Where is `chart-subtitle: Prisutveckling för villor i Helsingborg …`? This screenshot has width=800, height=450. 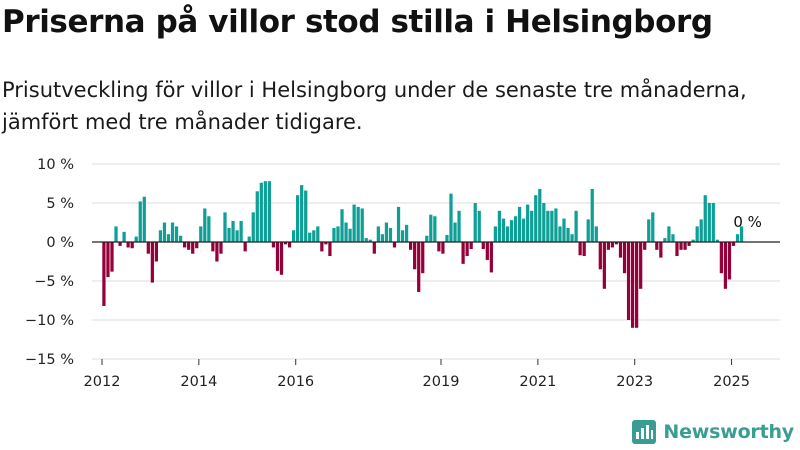
chart-subtitle: Prisutveckling för villor i Helsingborg … is located at coordinates (374, 106).